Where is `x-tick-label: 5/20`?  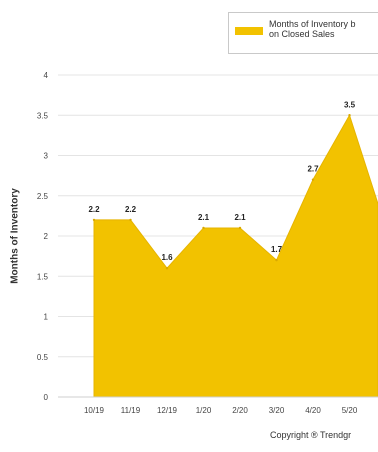
x-tick-label: 5/20 is located at coordinates (350, 410).